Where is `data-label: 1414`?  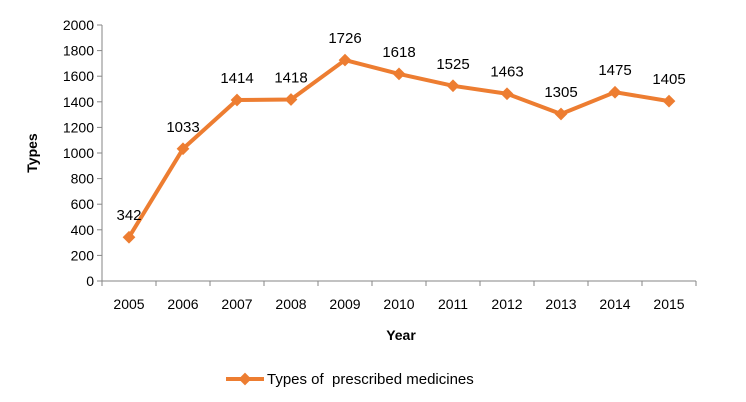 data-label: 1414 is located at coordinates (236, 78).